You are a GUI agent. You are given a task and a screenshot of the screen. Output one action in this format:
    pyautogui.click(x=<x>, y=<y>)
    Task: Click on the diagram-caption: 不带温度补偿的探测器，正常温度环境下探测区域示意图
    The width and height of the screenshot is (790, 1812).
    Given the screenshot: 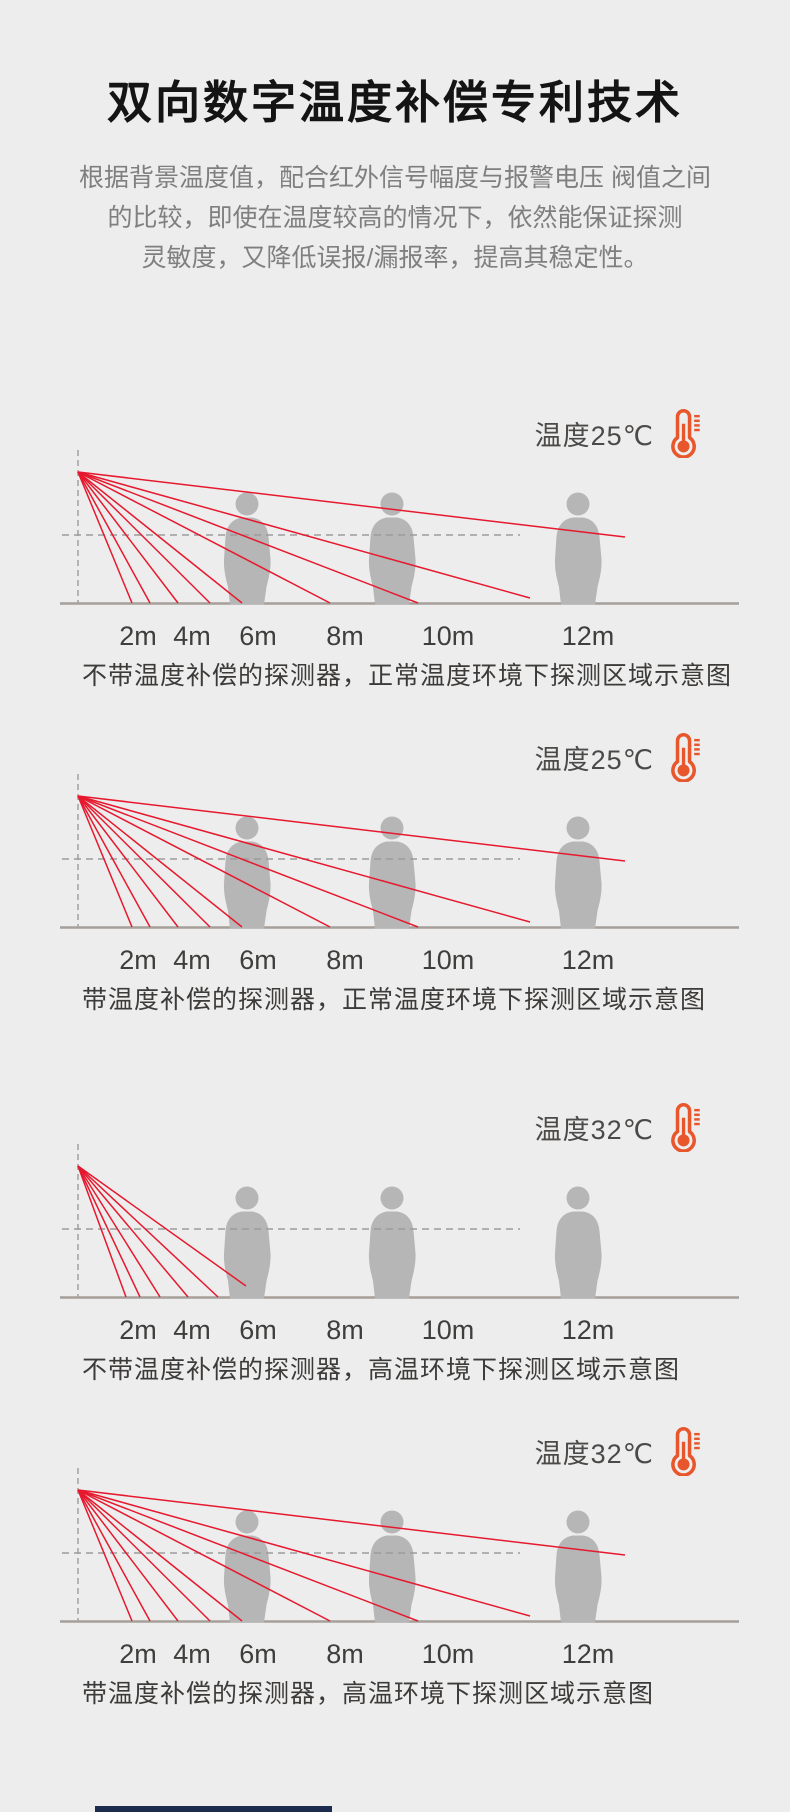 What is the action you would take?
    pyautogui.click(x=407, y=676)
    